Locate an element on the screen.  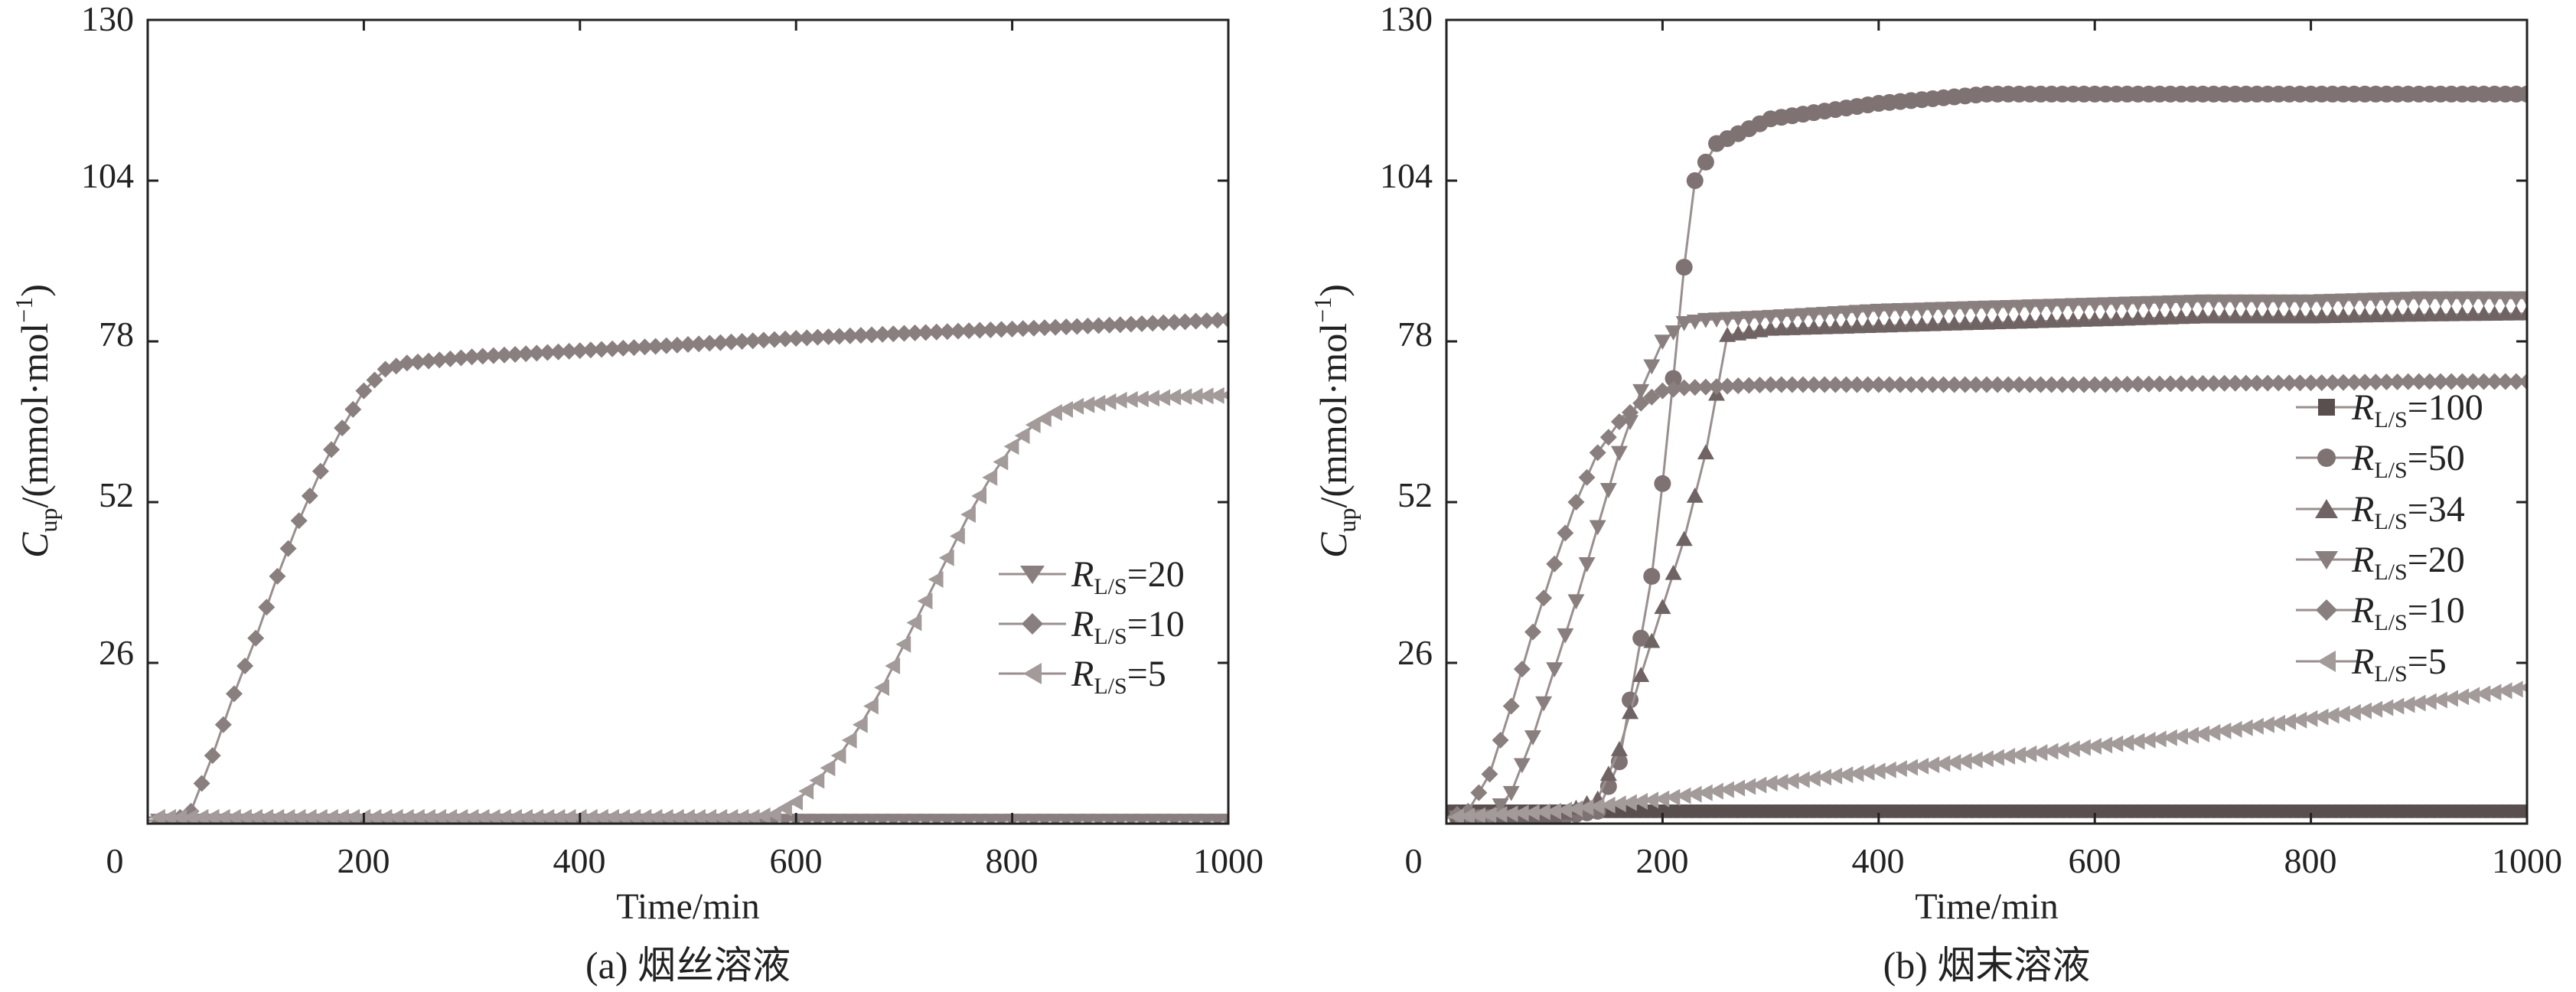
legend-marker-circle-icon is located at coordinates (2326, 458).